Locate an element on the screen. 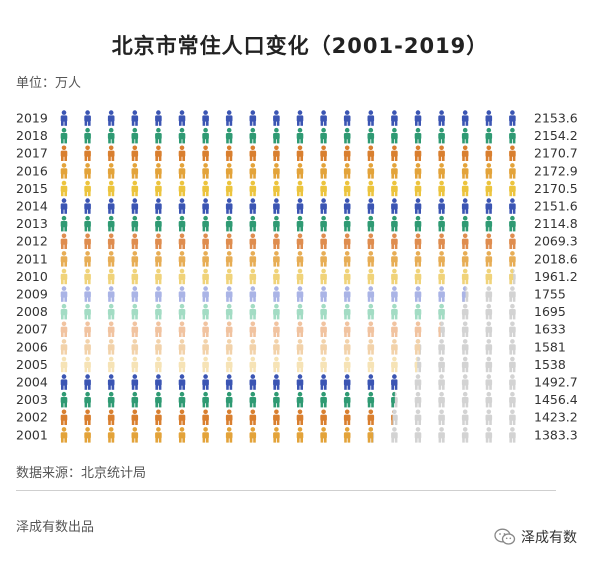 Image resolution: width=600 pixels, height=564 pixels. value-label: 1492.7 is located at coordinates (556, 382).